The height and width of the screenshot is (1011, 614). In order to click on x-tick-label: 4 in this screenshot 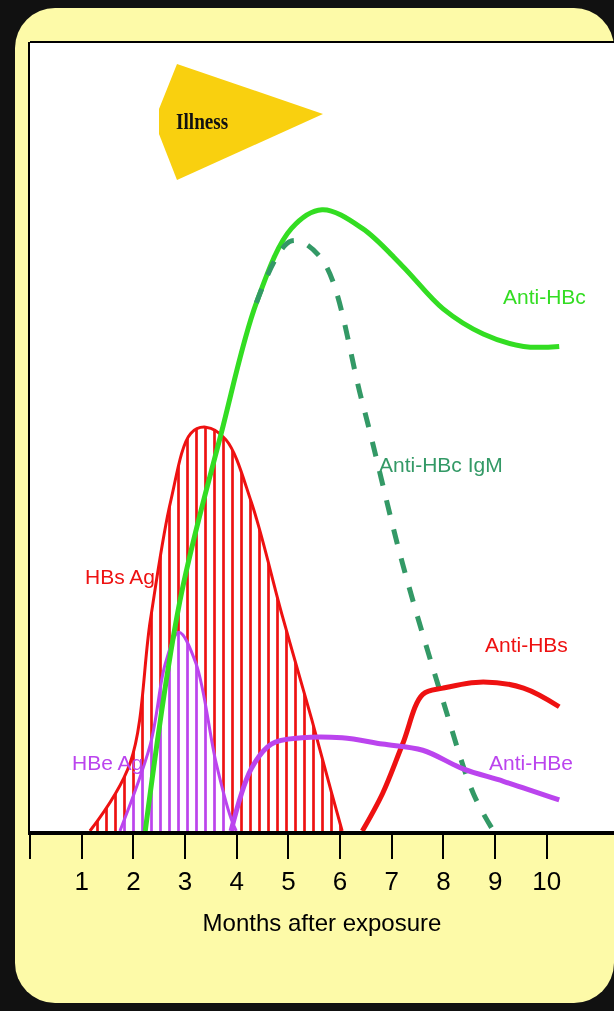, I will do `click(236, 881)`.